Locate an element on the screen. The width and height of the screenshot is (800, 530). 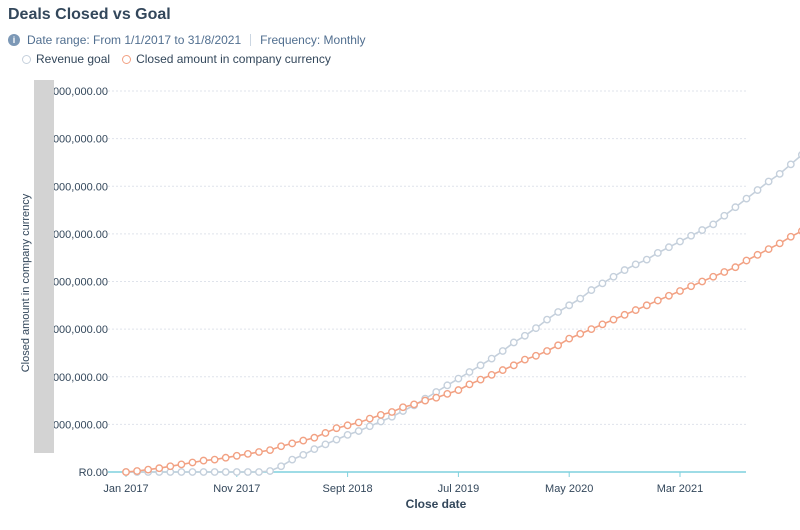
info-icon: i is located at coordinates (14, 40).